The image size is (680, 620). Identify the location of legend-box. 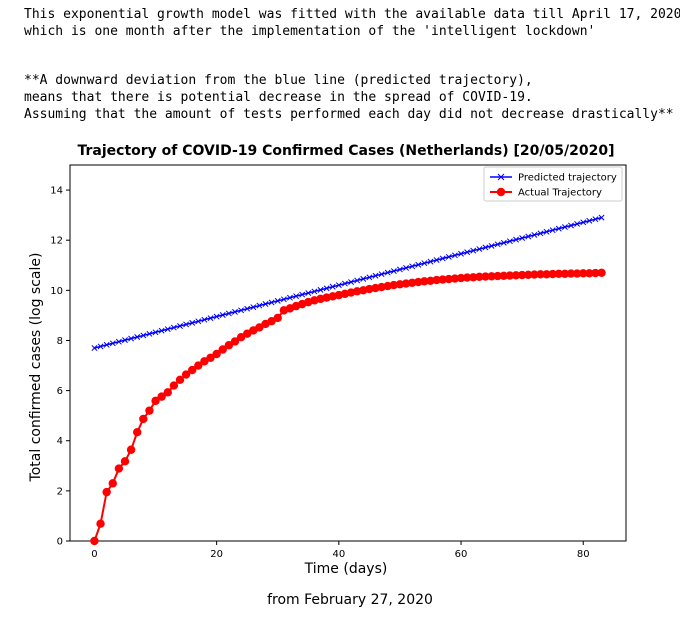
(553, 184).